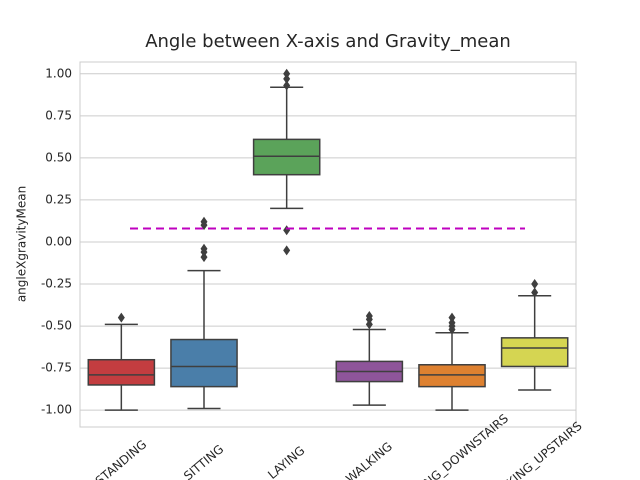 This screenshot has height=480, width=640. Describe the element at coordinates (58, 115) in the screenshot. I see `y-tick-label: 0.75` at that location.